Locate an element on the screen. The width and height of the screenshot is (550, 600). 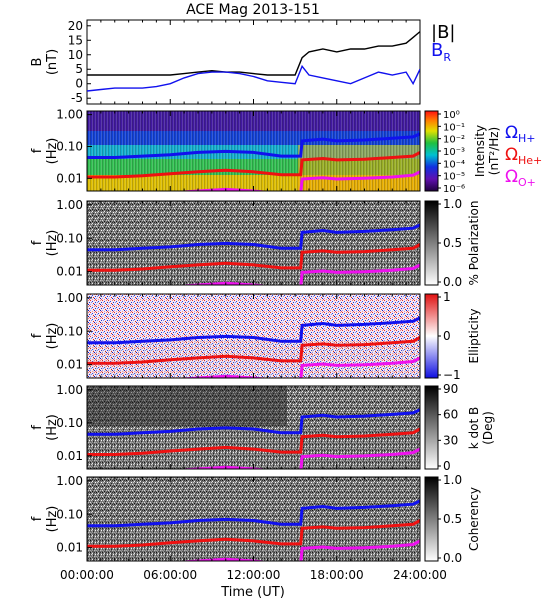
kdotb-colorbar-tick-label: 0 is located at coordinates (447, 466).